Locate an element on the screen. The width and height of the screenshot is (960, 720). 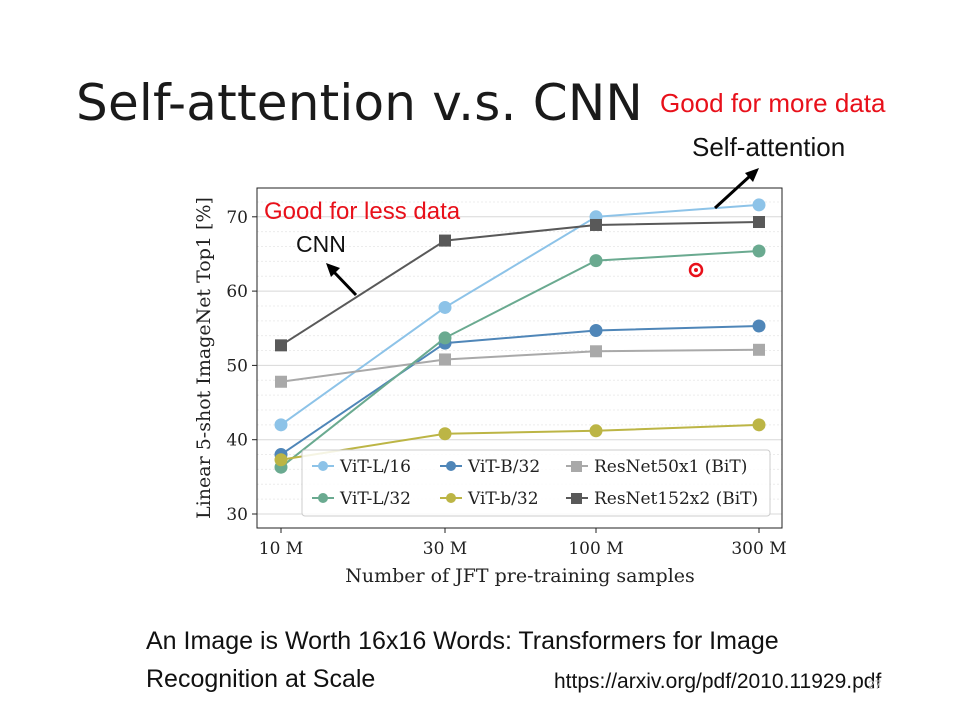
x-tick-label: 10 M is located at coordinates (281, 549).